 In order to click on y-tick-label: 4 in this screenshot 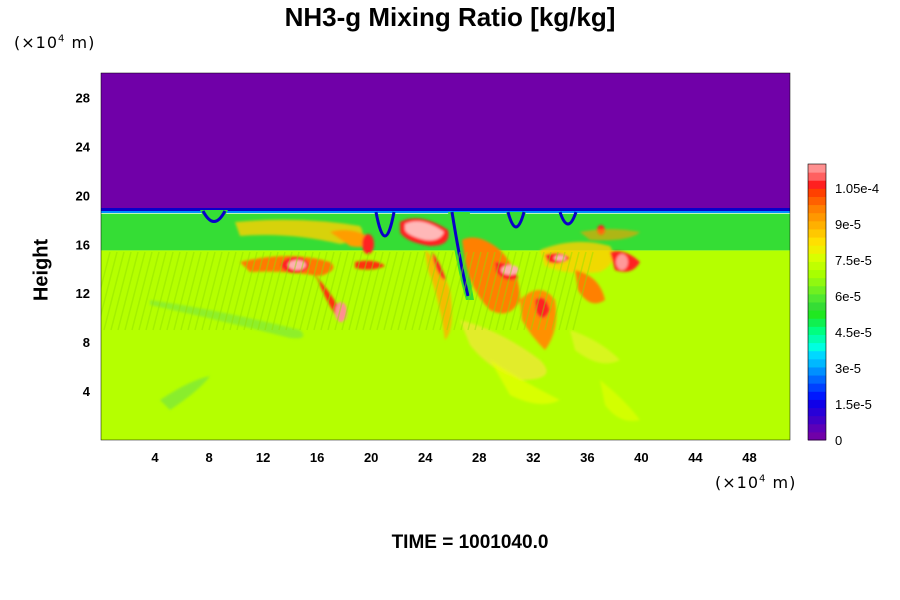, I will do `click(87, 391)`.